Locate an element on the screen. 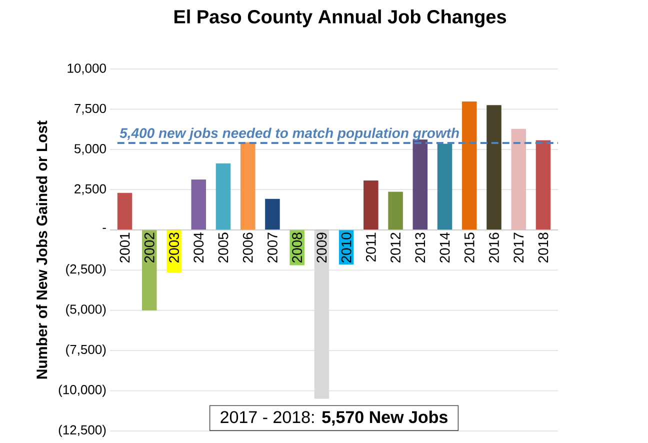  y-tick-label: (12,500) is located at coordinates (82, 431).